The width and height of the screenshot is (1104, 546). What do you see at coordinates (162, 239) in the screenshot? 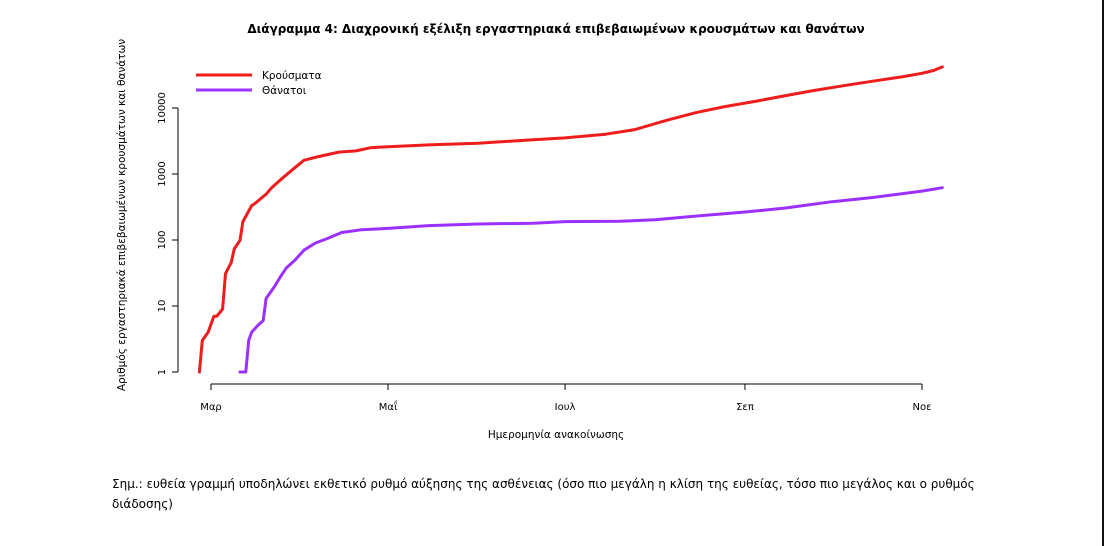
I see `y-tick-label: 100` at bounding box center [162, 239].